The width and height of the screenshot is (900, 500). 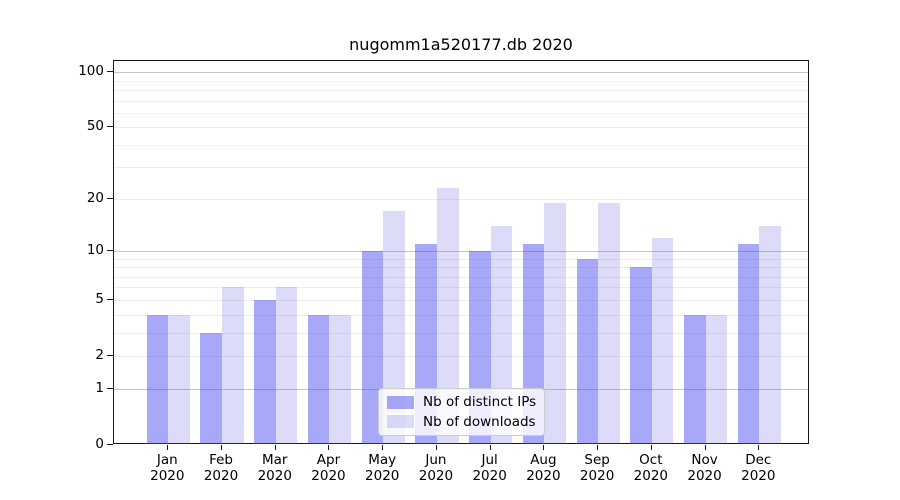 I want to click on x-tick-label: Jul 2020, so click(x=489, y=467).